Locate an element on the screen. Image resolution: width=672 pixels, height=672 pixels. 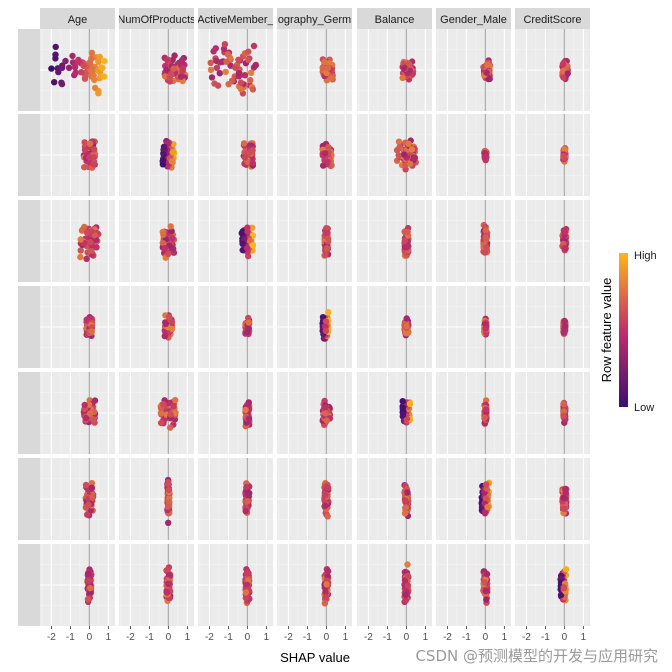
panel-r2-c5 is located at coordinates (394, 155).